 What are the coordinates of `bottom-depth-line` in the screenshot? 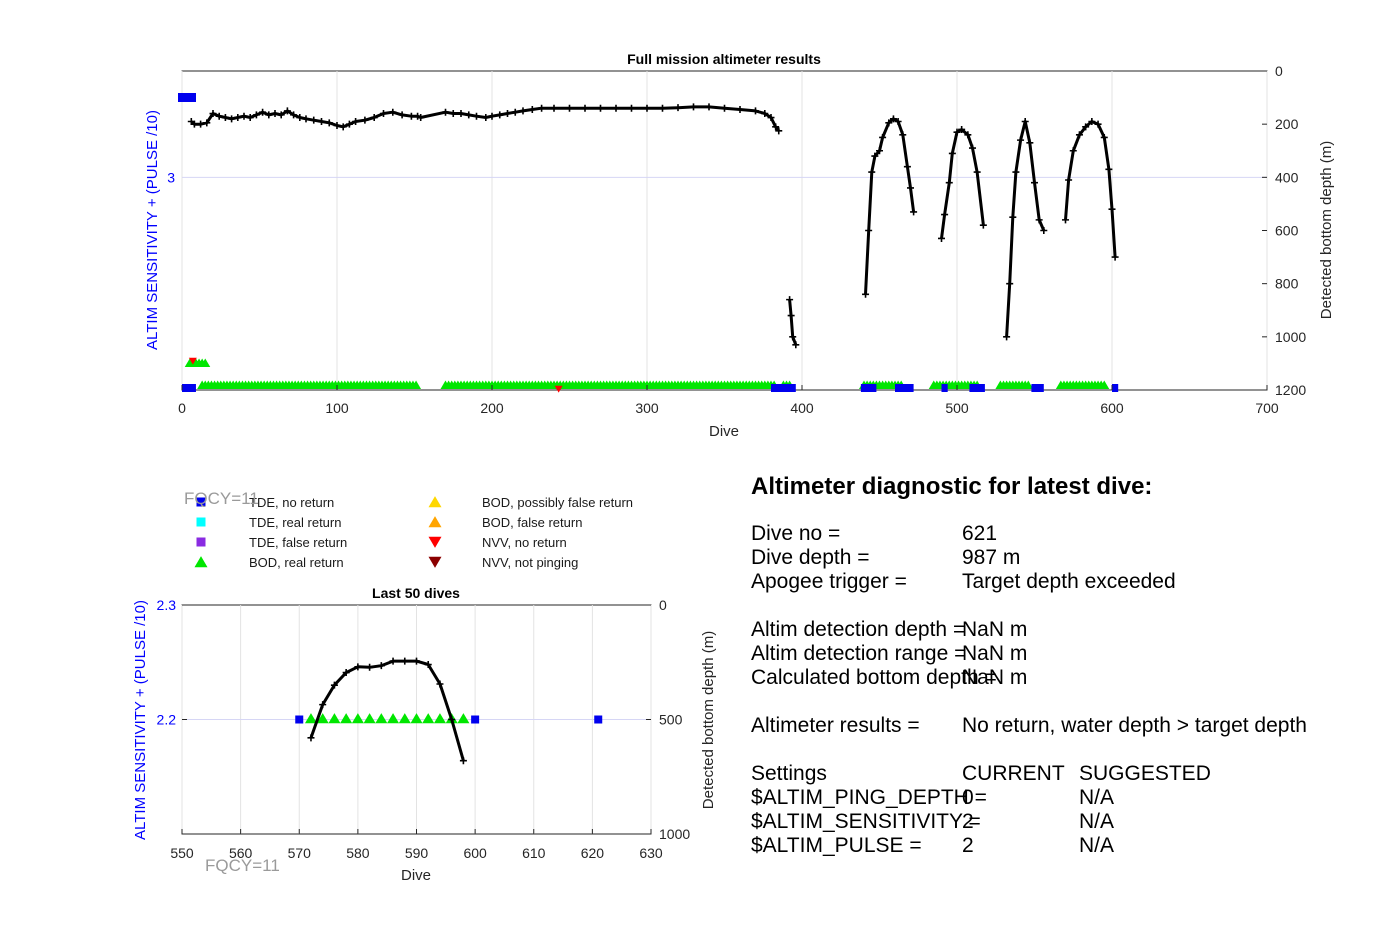 It's located at (387, 711).